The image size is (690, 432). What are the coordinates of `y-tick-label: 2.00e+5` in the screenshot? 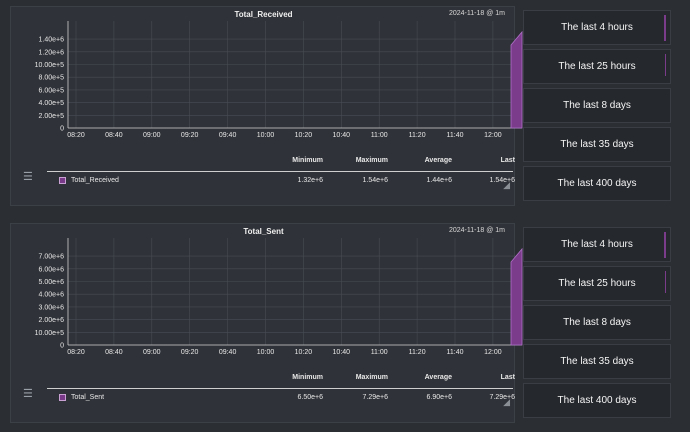 It's located at (52, 116).